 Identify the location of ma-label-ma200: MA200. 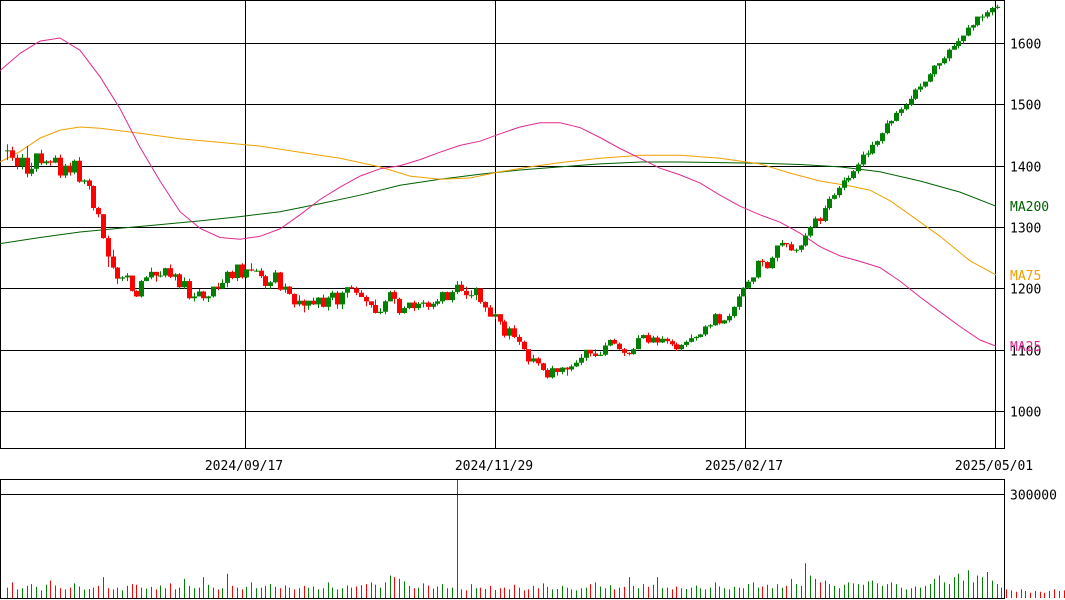
(1029, 207).